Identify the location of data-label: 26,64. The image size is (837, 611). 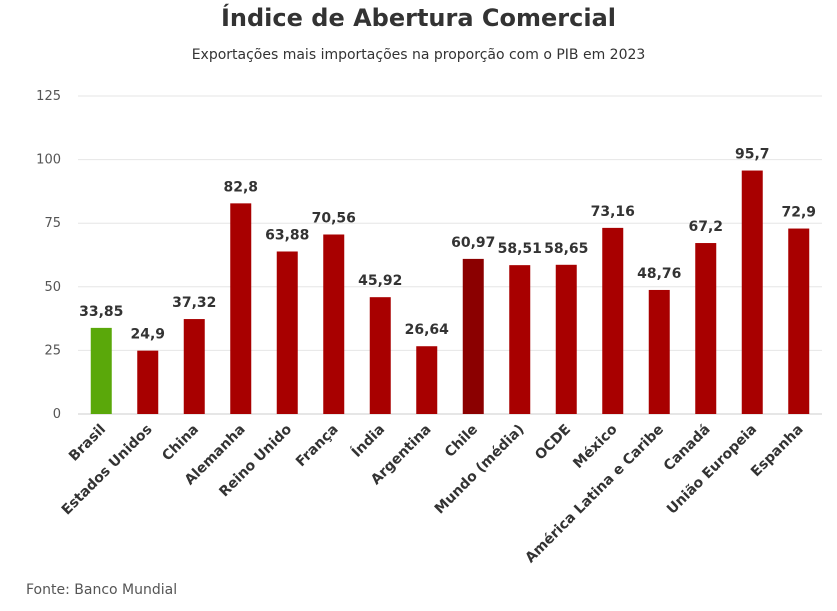
(427, 330).